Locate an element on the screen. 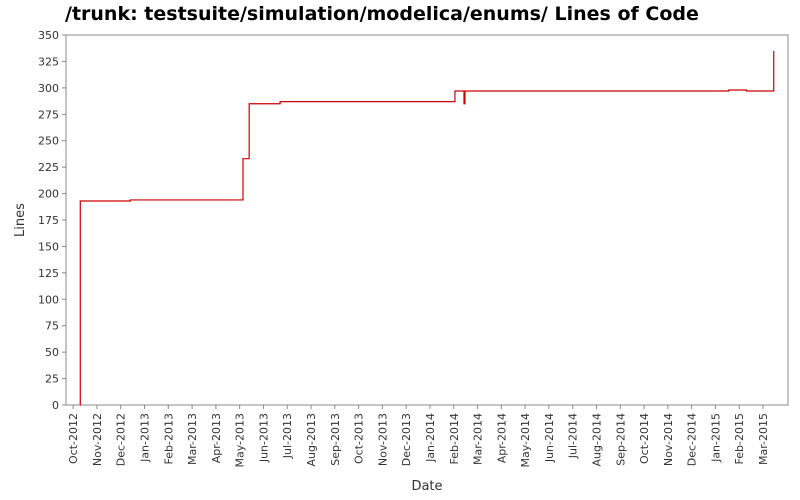 The height and width of the screenshot is (500, 800). x-tick-label: Apr-2014 is located at coordinates (501, 438).